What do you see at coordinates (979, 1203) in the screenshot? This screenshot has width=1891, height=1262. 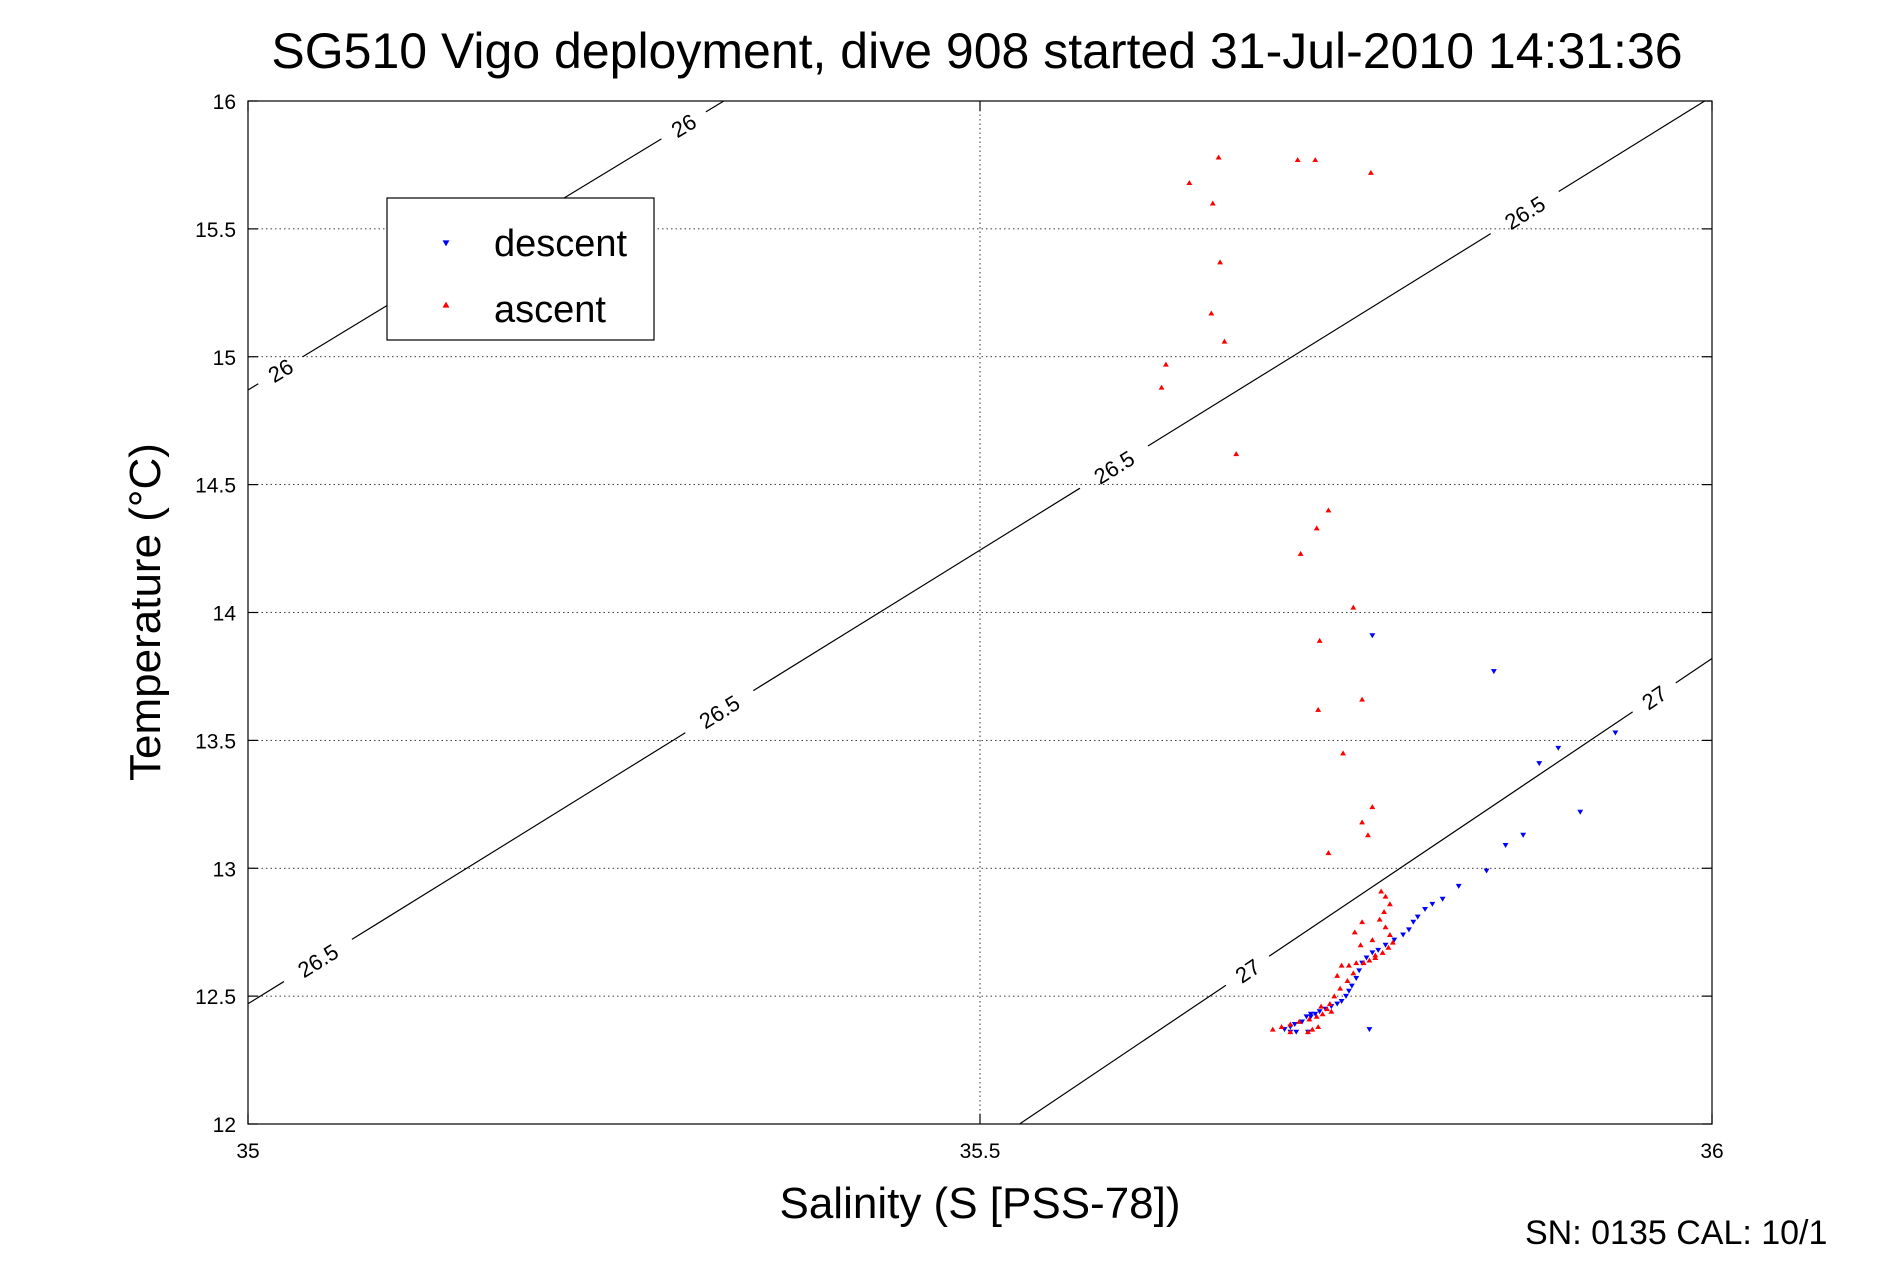 I see `x-axis-label: Salinity (S [PSS-78])` at bounding box center [979, 1203].